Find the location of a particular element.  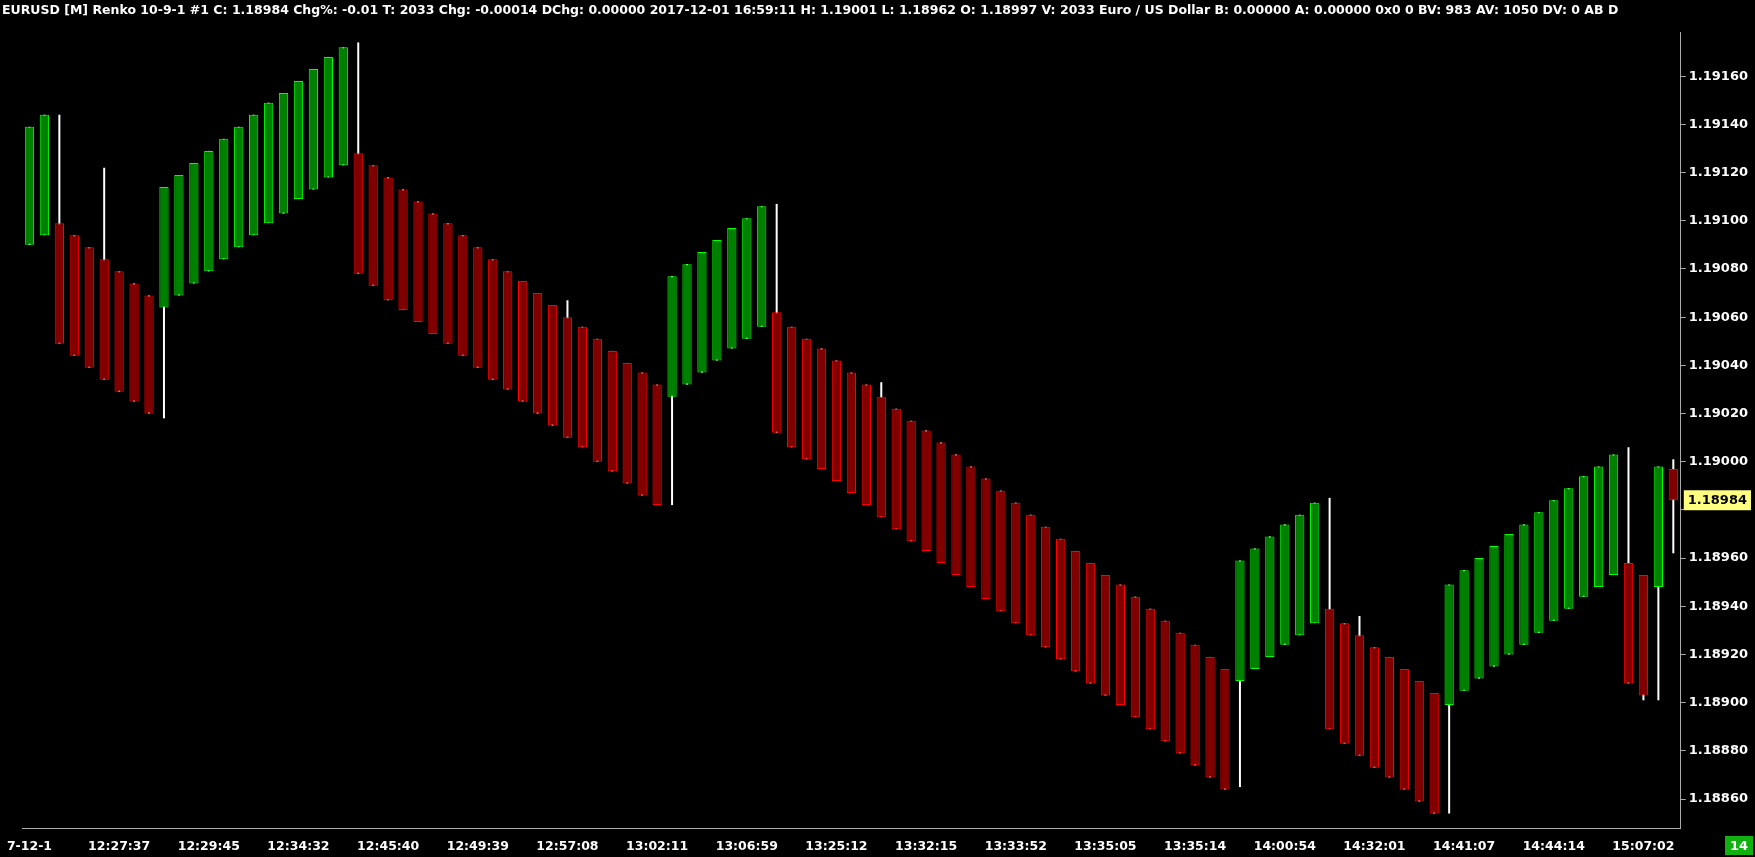

y-tick-label: 1.19060 is located at coordinates (1718, 316).